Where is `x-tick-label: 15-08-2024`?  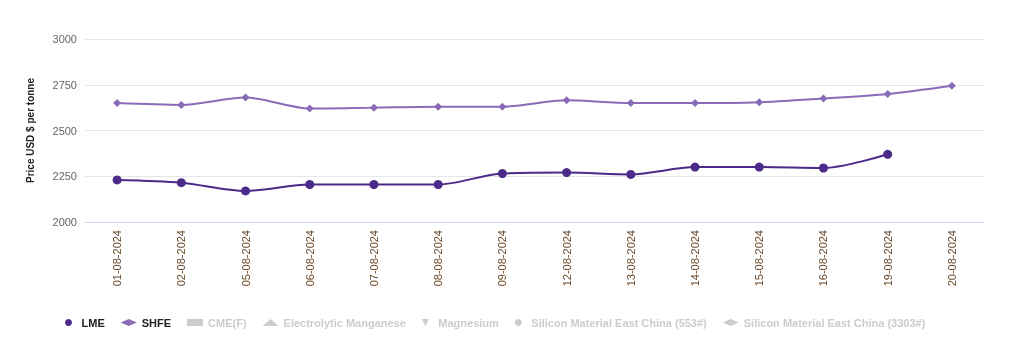
x-tick-label: 15-08-2024 is located at coordinates (759, 258).